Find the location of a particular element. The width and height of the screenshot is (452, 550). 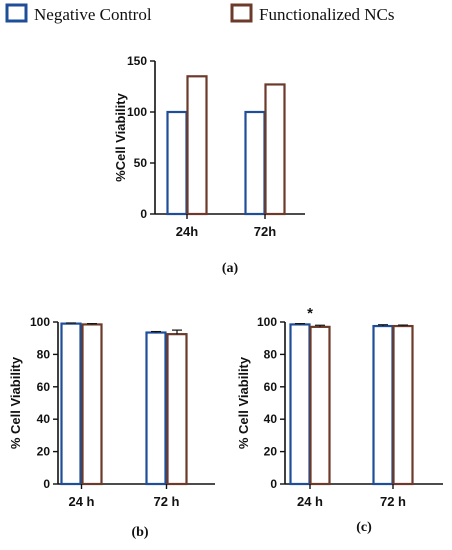

legend-item-negative-control: Negative Control is located at coordinates (78, 13).